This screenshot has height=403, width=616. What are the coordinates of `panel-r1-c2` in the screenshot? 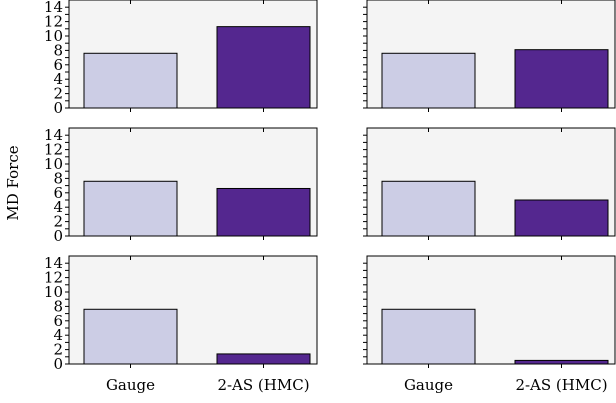 It's located at (489, 56).